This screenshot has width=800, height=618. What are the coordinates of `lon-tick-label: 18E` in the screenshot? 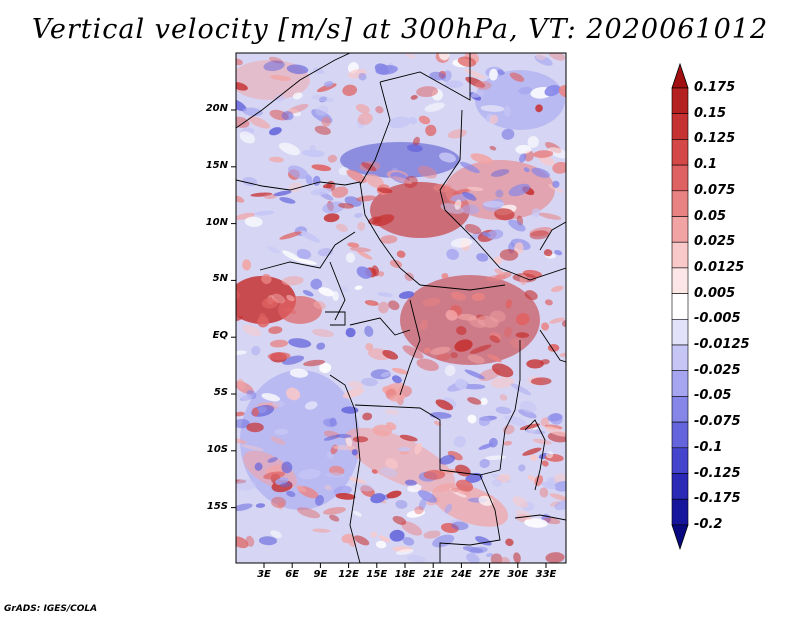 It's located at (405, 574).